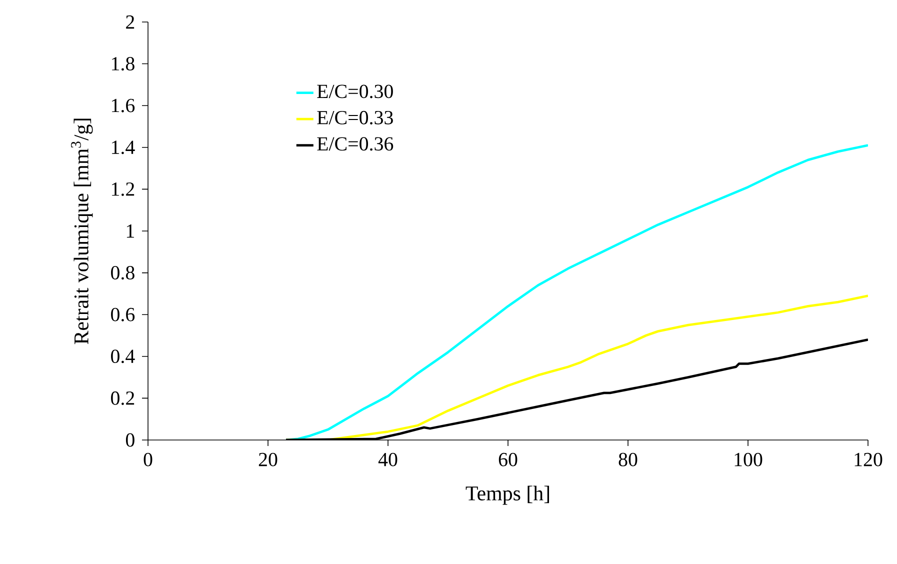 The height and width of the screenshot is (564, 897). Describe the element at coordinates (122, 398) in the screenshot. I see `y-tick-label: 0.2` at that location.